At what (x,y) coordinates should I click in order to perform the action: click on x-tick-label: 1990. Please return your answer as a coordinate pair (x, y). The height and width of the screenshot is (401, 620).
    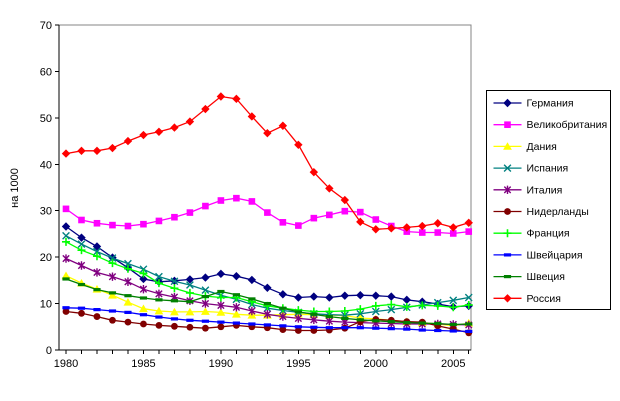
    Looking at the image, I should click on (221, 364).